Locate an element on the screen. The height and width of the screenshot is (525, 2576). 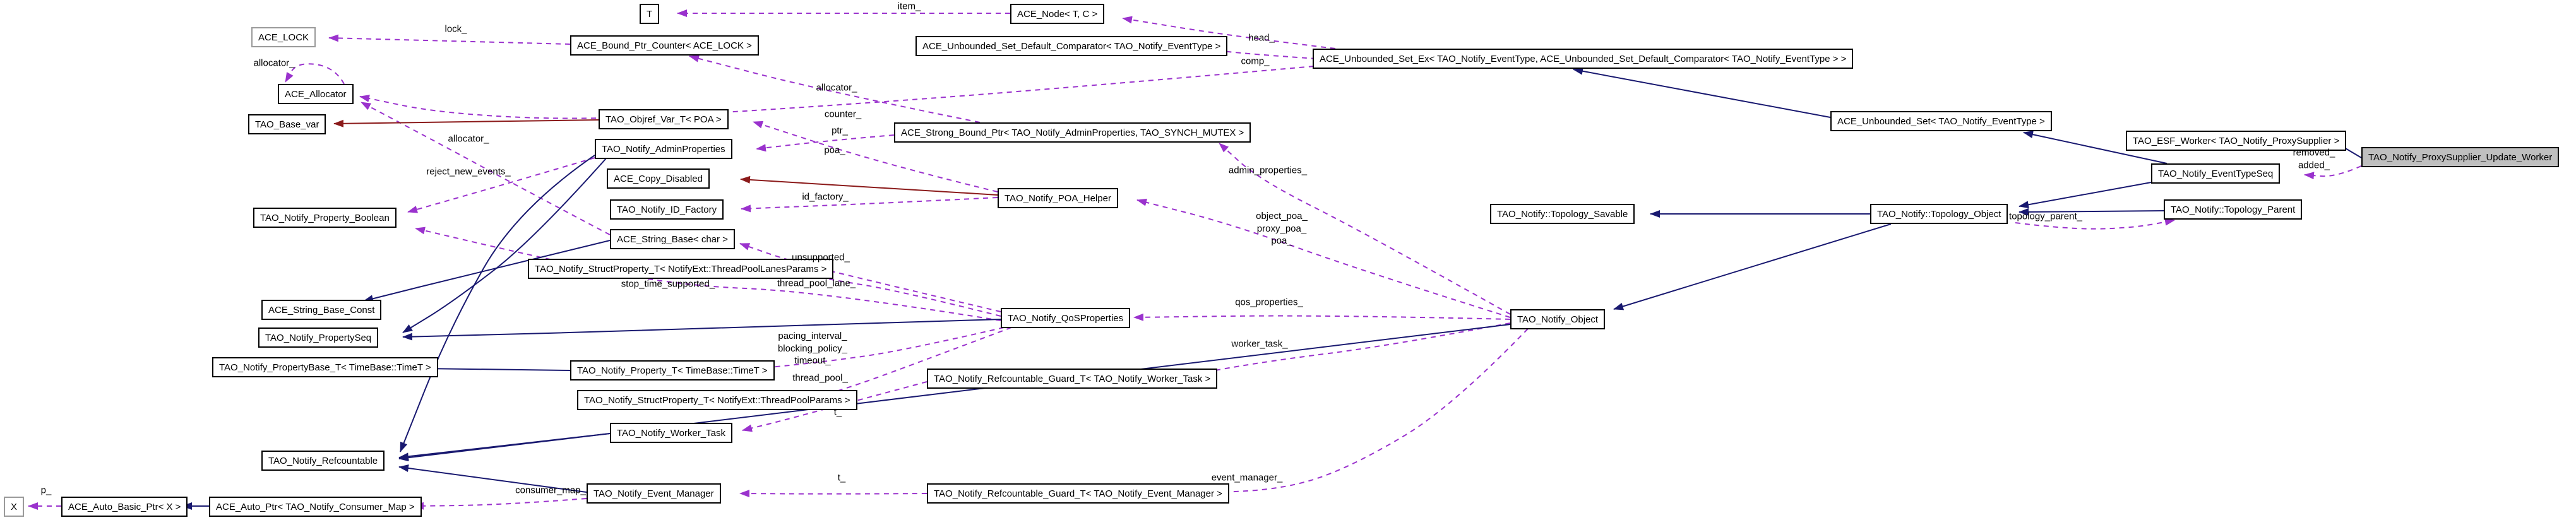
edge-topology_parent-topology_object is located at coordinates (2091, 212).